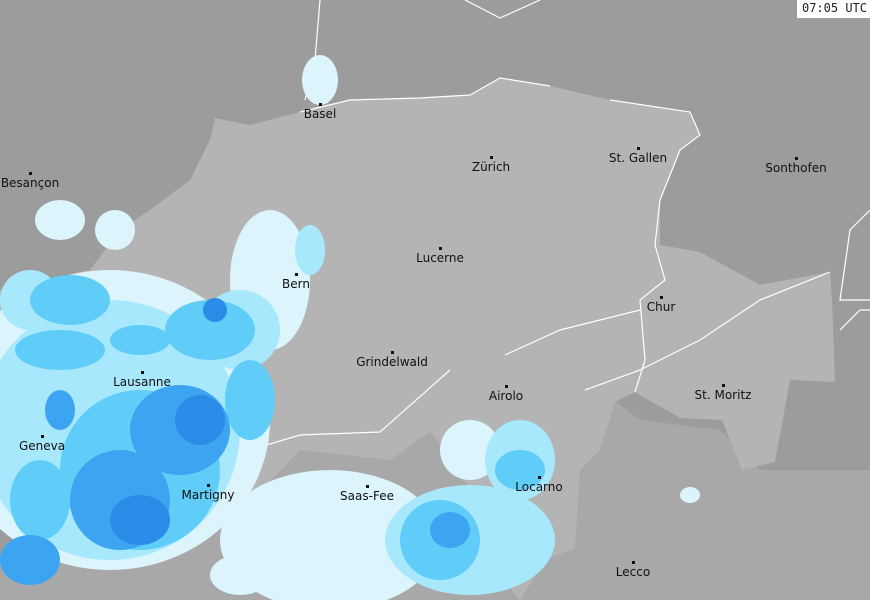 The image size is (870, 600). Describe the element at coordinates (320, 114) in the screenshot. I see `city-label: Basel` at that location.